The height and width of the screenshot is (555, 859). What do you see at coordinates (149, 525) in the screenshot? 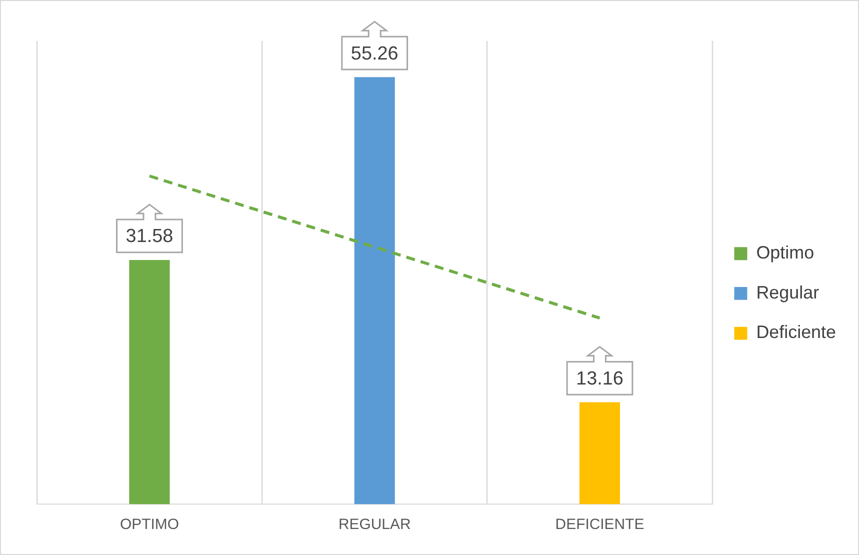
I see `x-tick-label: OPTIMO` at bounding box center [149, 525].